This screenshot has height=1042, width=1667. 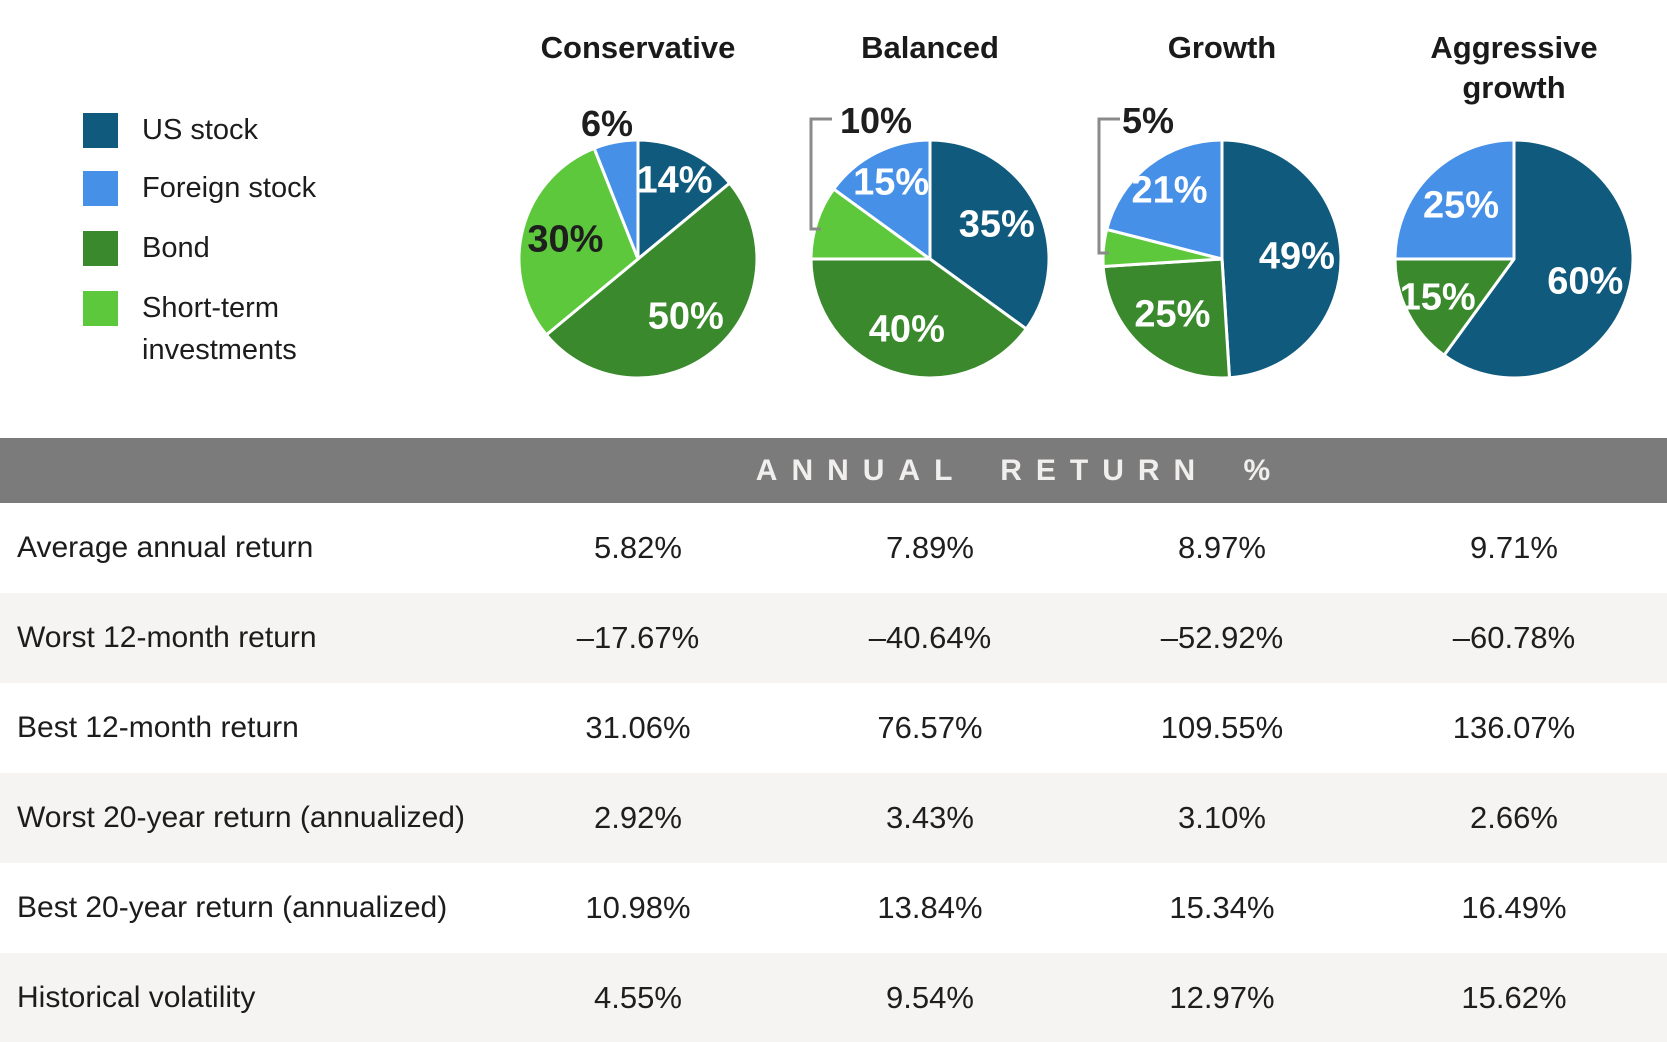 What do you see at coordinates (638, 47) in the screenshot?
I see `portfolio-title: Conservative` at bounding box center [638, 47].